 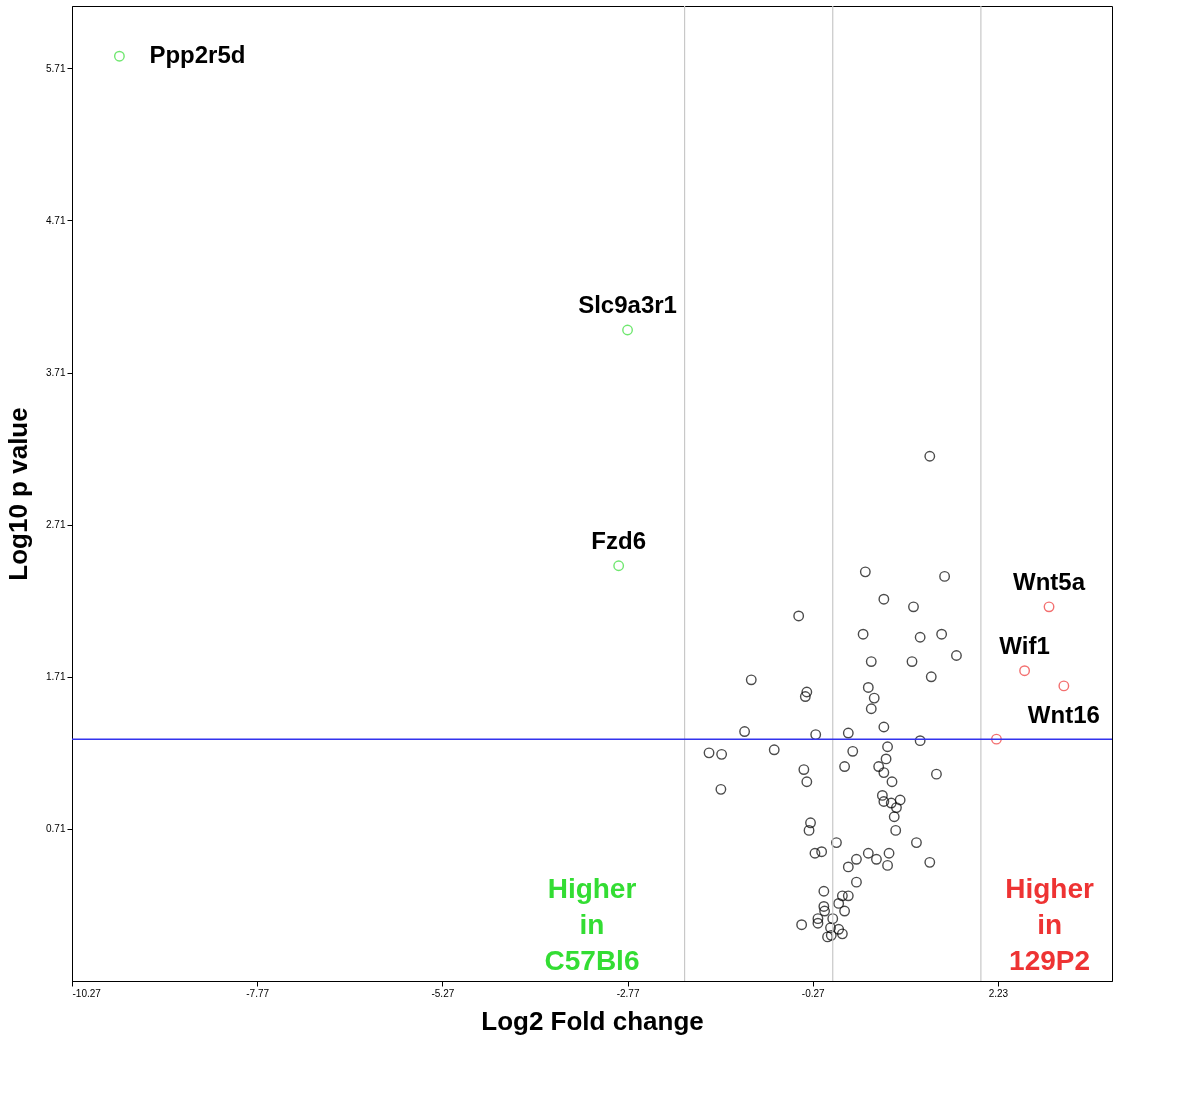 I want to click on annotation: Wif1, so click(x=1024, y=645).